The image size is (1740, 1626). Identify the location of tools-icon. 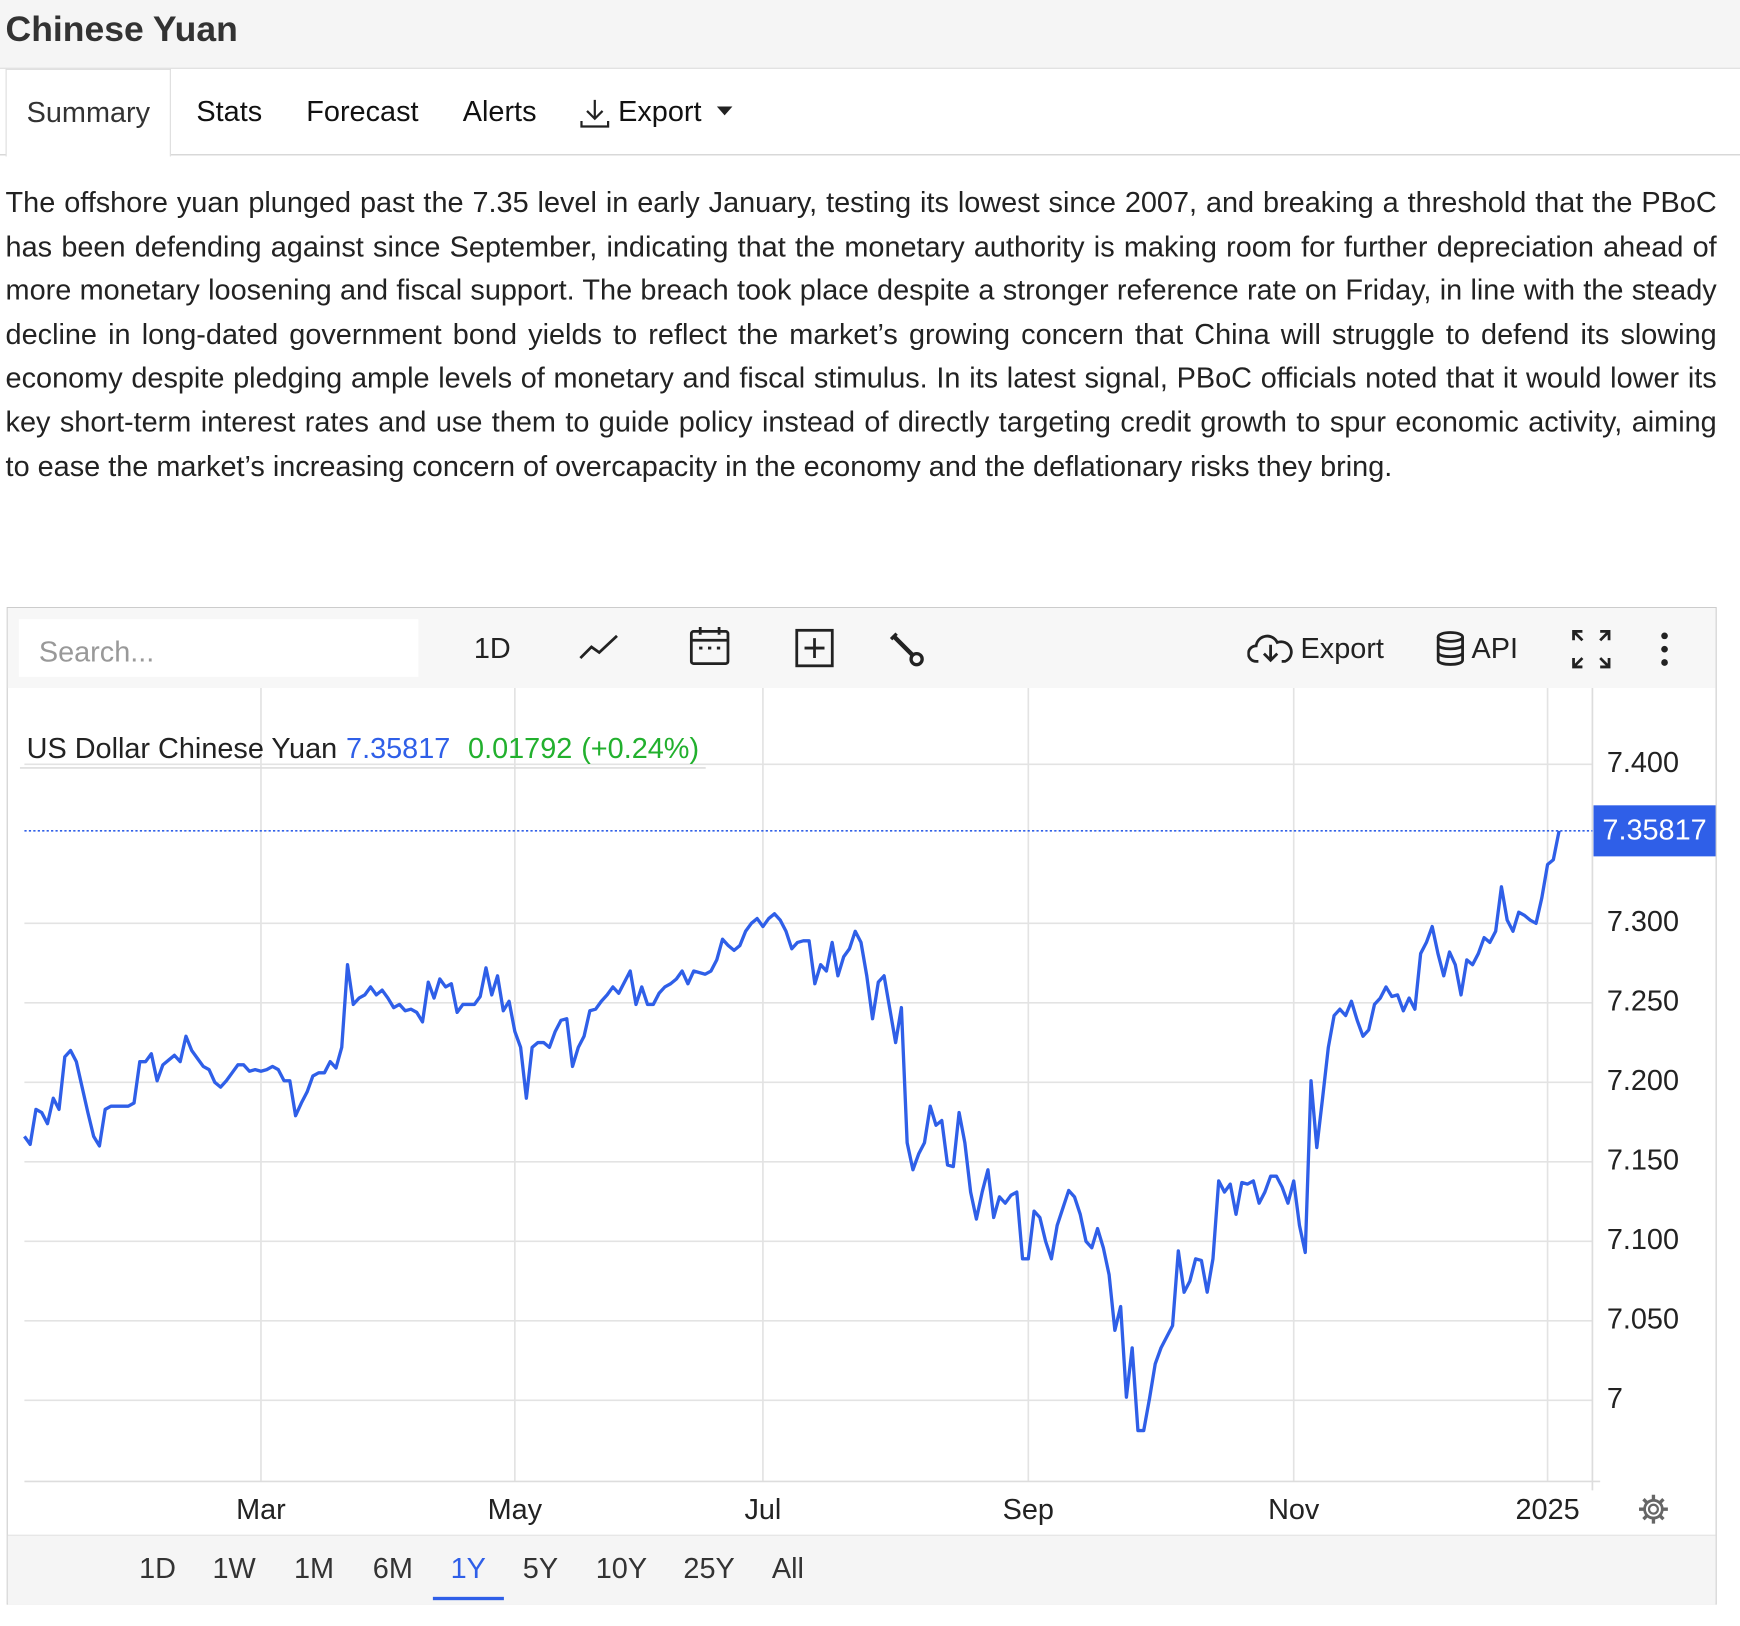
(908, 650).